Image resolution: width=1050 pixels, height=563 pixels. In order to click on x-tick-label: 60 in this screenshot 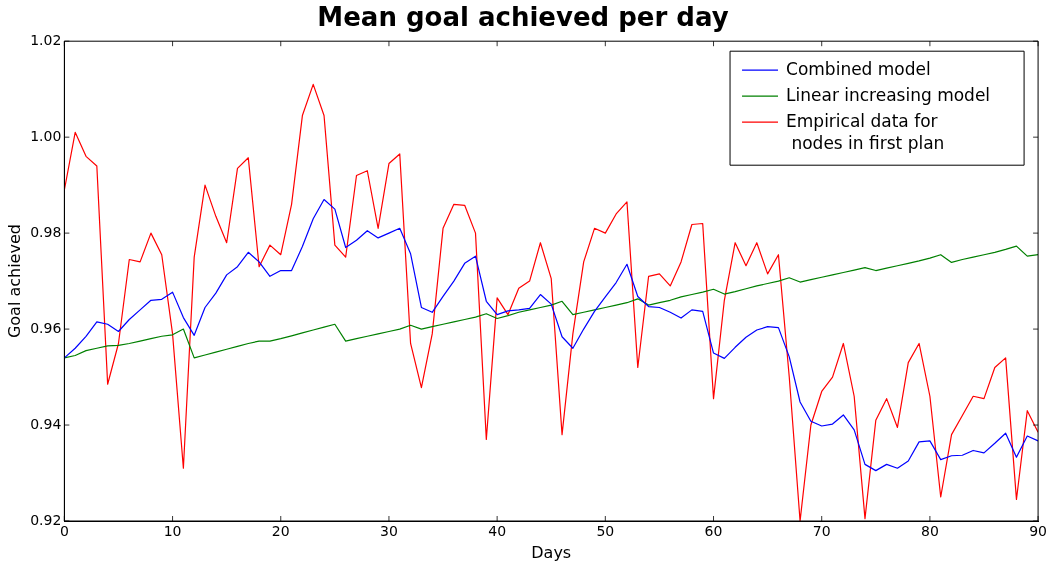, I will do `click(713, 531)`.